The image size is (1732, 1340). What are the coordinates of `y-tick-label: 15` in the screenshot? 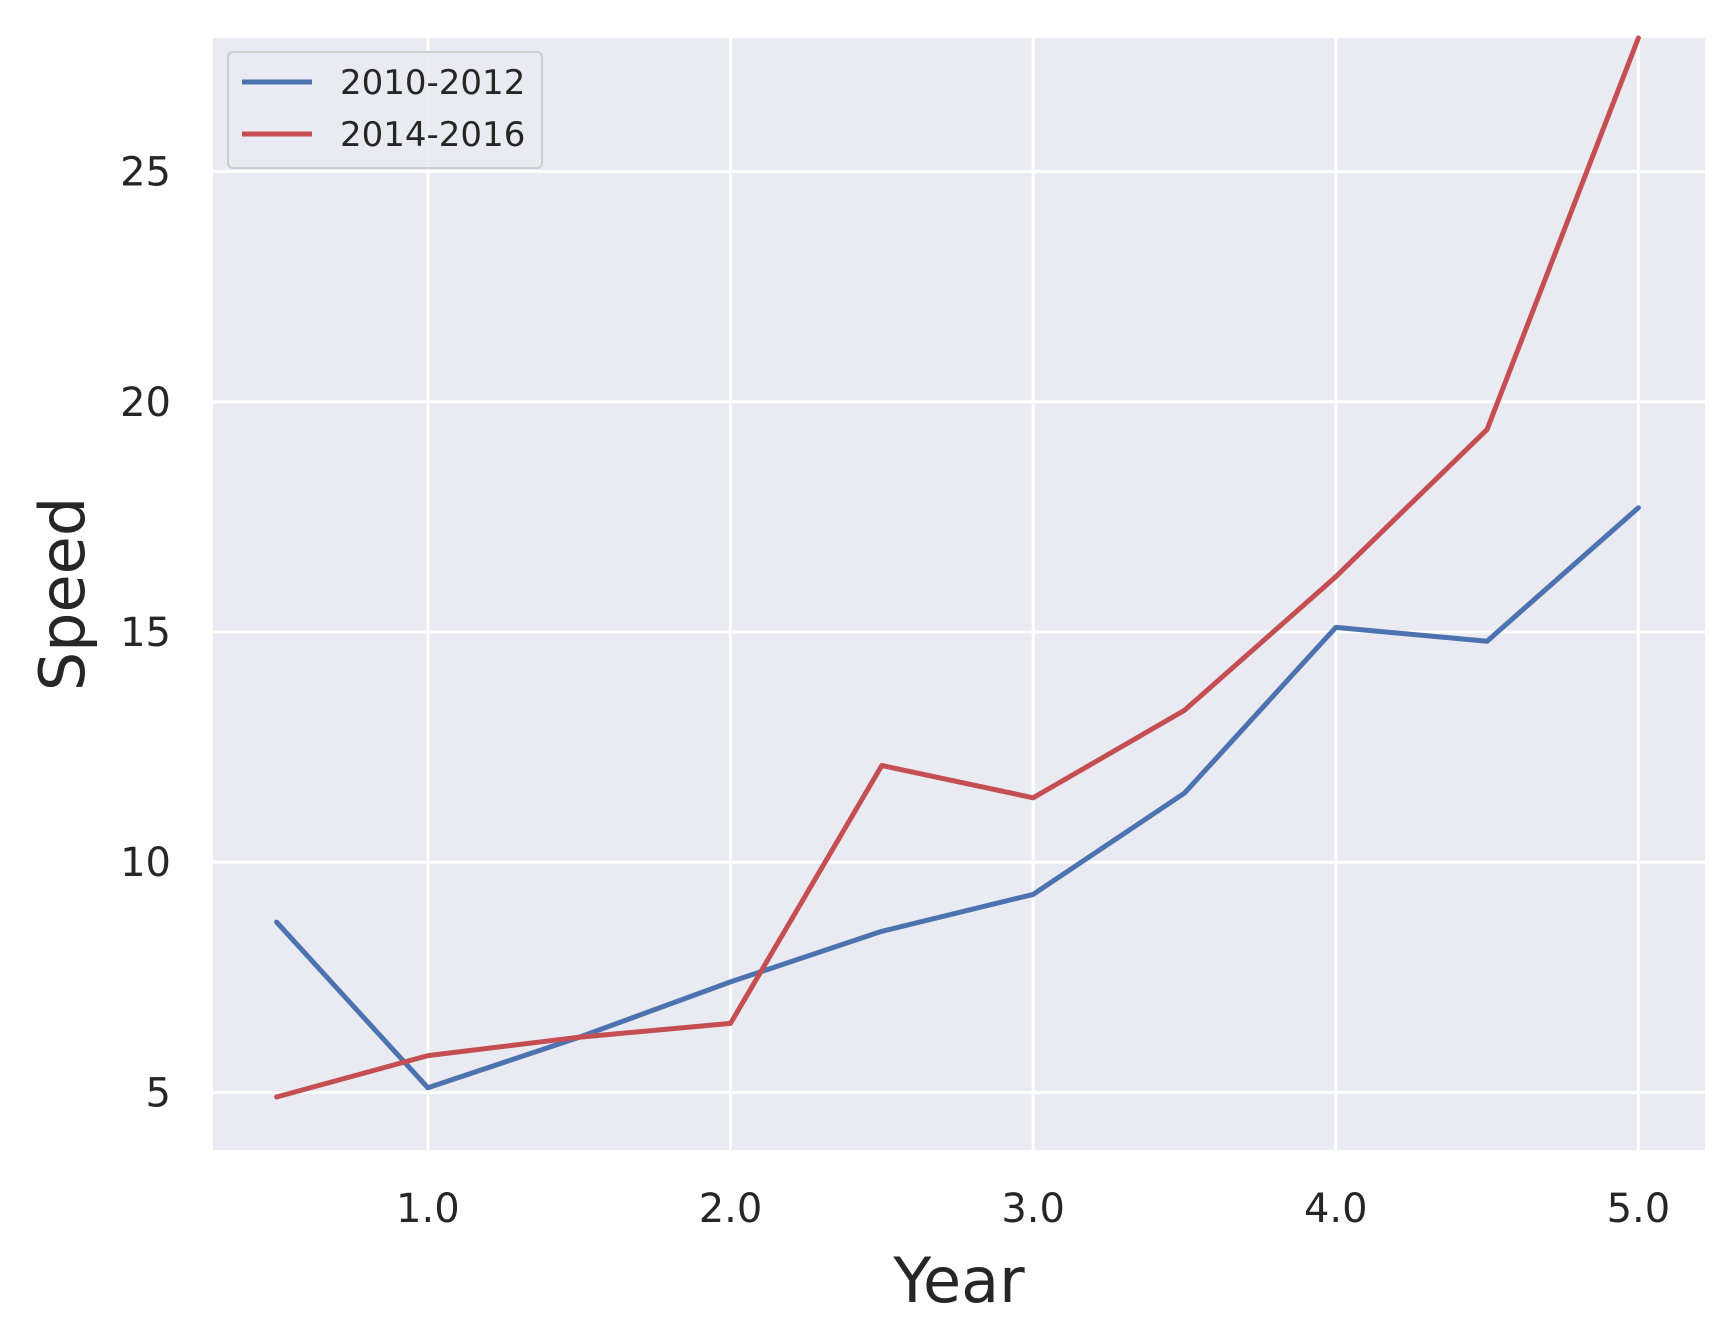 It's located at (145, 633).